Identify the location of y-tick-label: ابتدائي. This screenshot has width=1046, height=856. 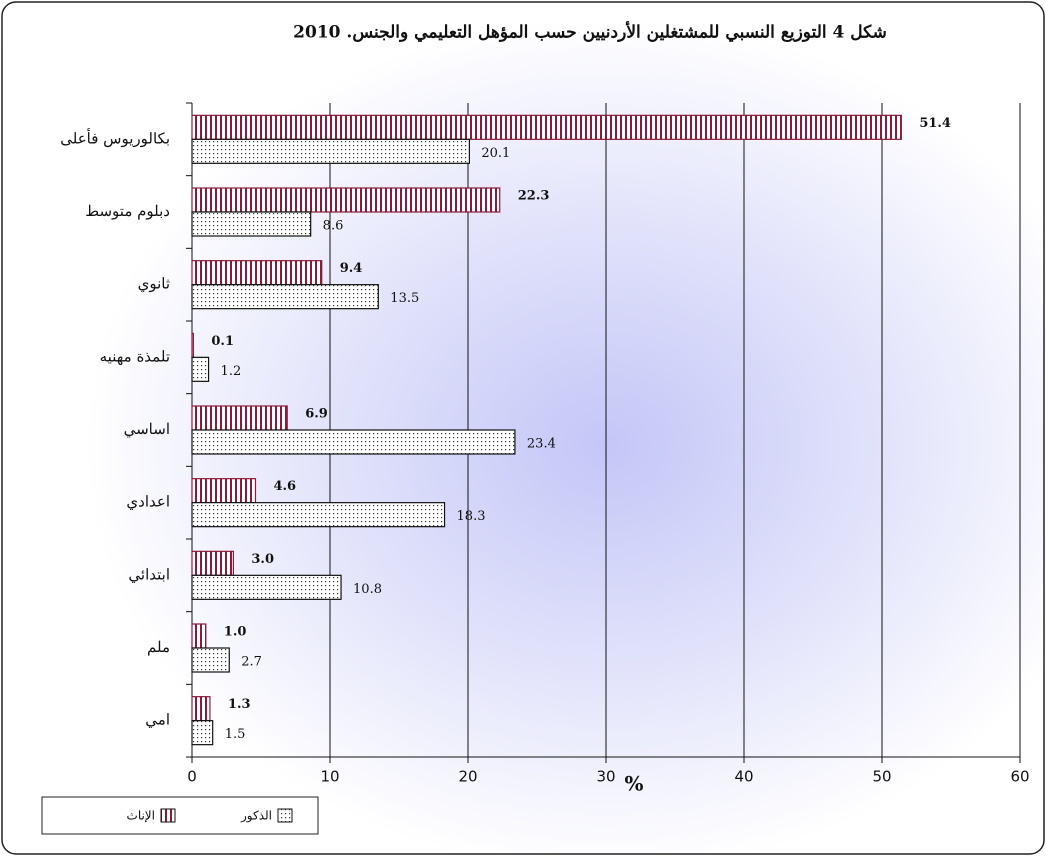
(149, 574).